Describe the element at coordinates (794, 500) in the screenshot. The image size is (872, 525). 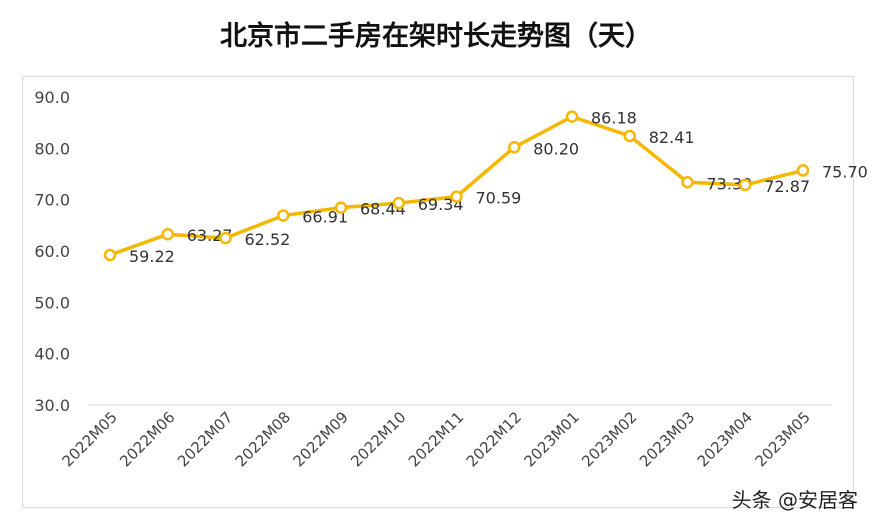
I see `watermark: 头条 @安居客` at that location.